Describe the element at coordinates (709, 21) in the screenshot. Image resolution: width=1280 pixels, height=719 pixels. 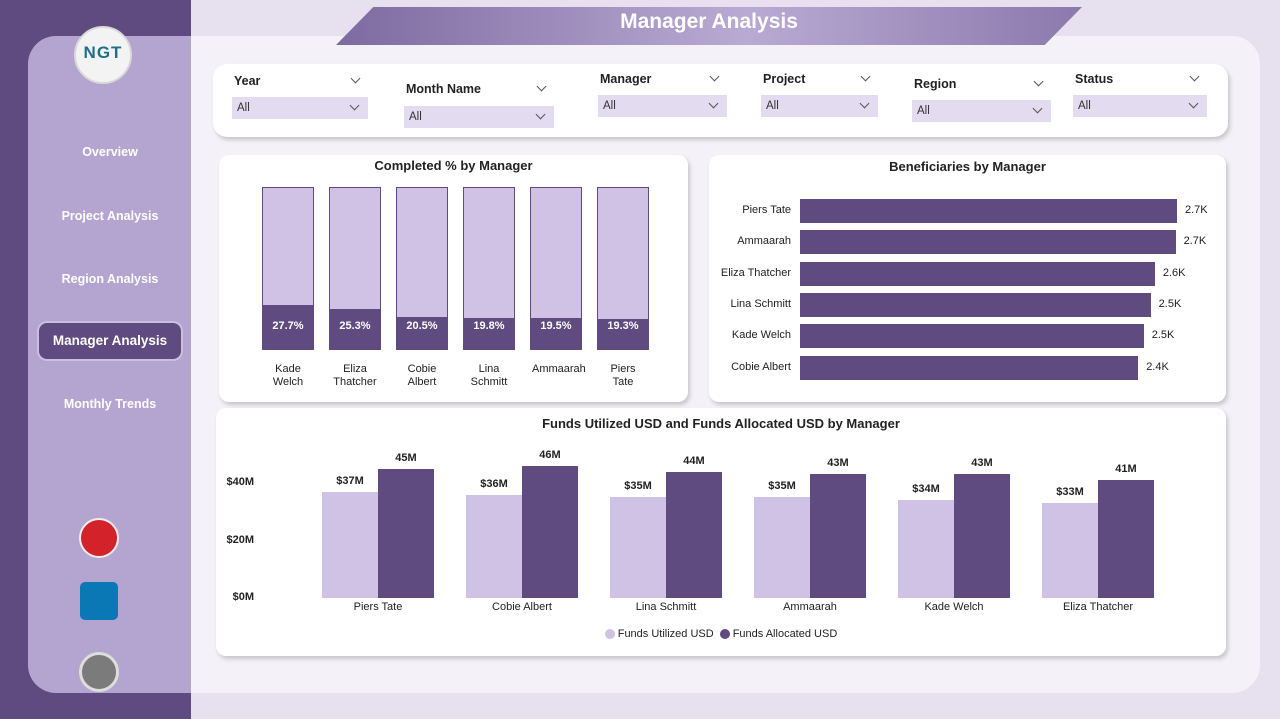
I see `page-title: Manager Analysis` at that location.